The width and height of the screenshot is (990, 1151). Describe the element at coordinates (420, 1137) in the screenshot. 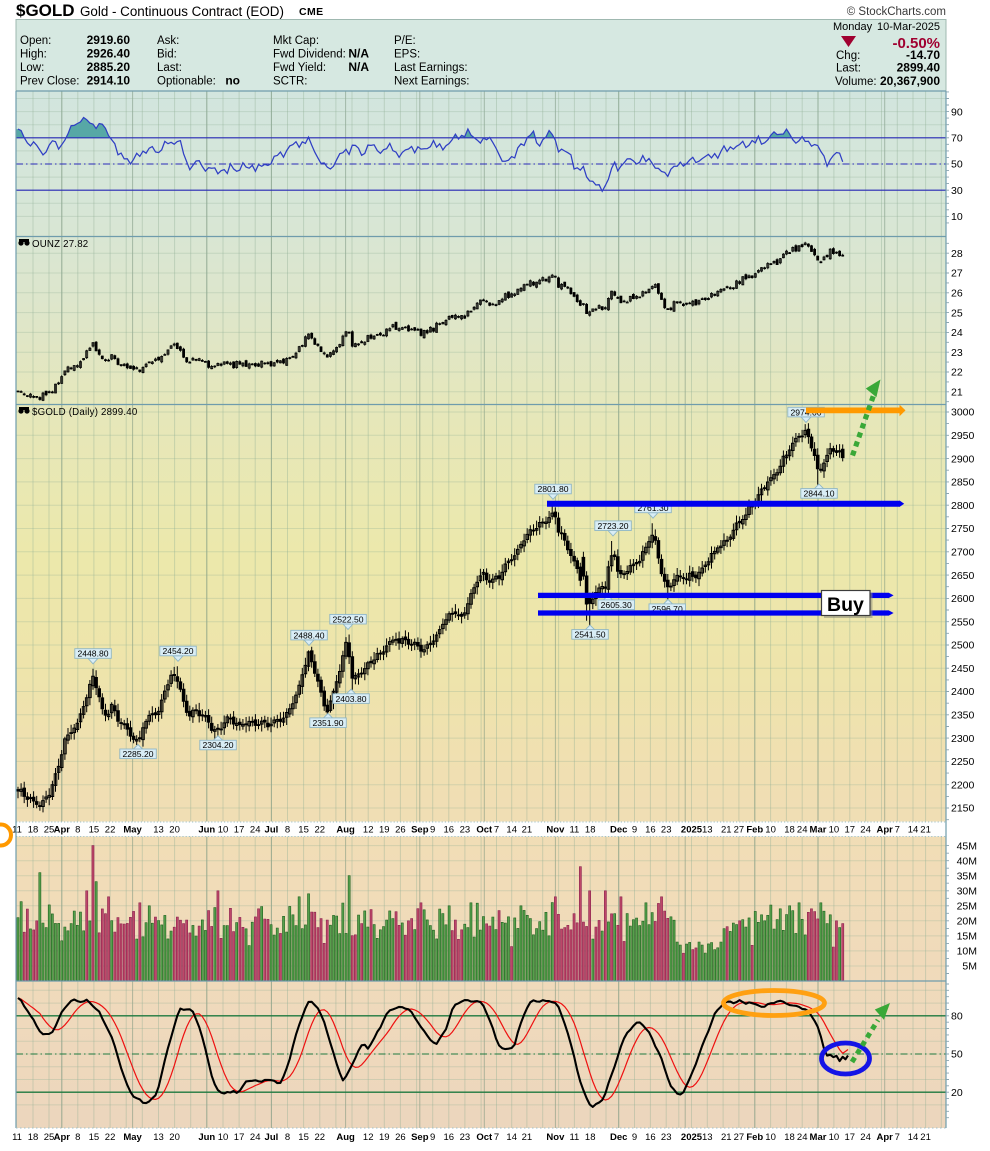

I see `svg-text: Sep` at that location.